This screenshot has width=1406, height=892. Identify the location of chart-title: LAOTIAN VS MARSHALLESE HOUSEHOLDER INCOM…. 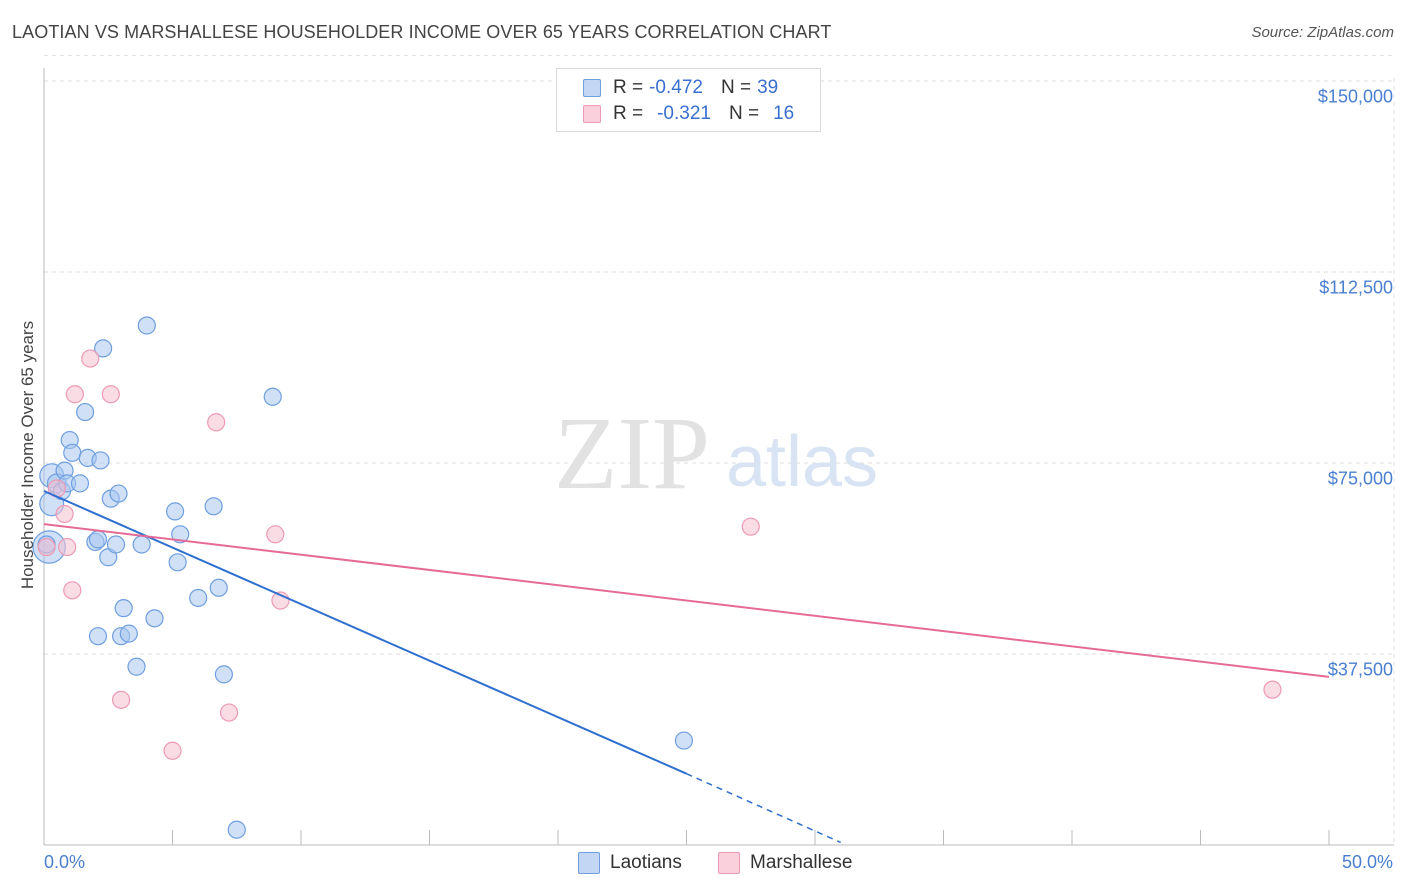
(422, 32).